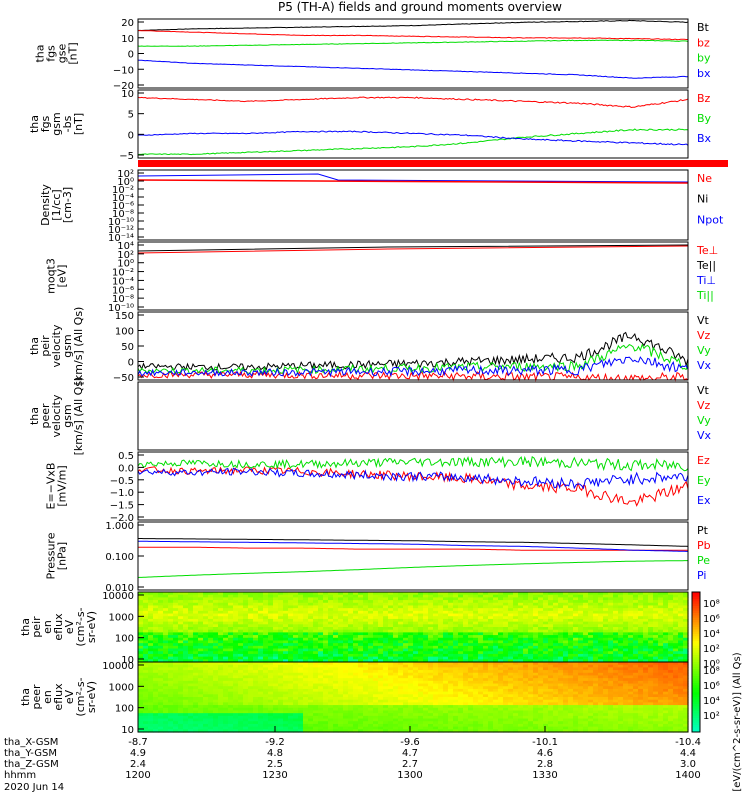 The width and height of the screenshot is (750, 800). Describe the element at coordinates (119, 557) in the screenshot. I see `ytick-label-pressure: 0.100` at that location.